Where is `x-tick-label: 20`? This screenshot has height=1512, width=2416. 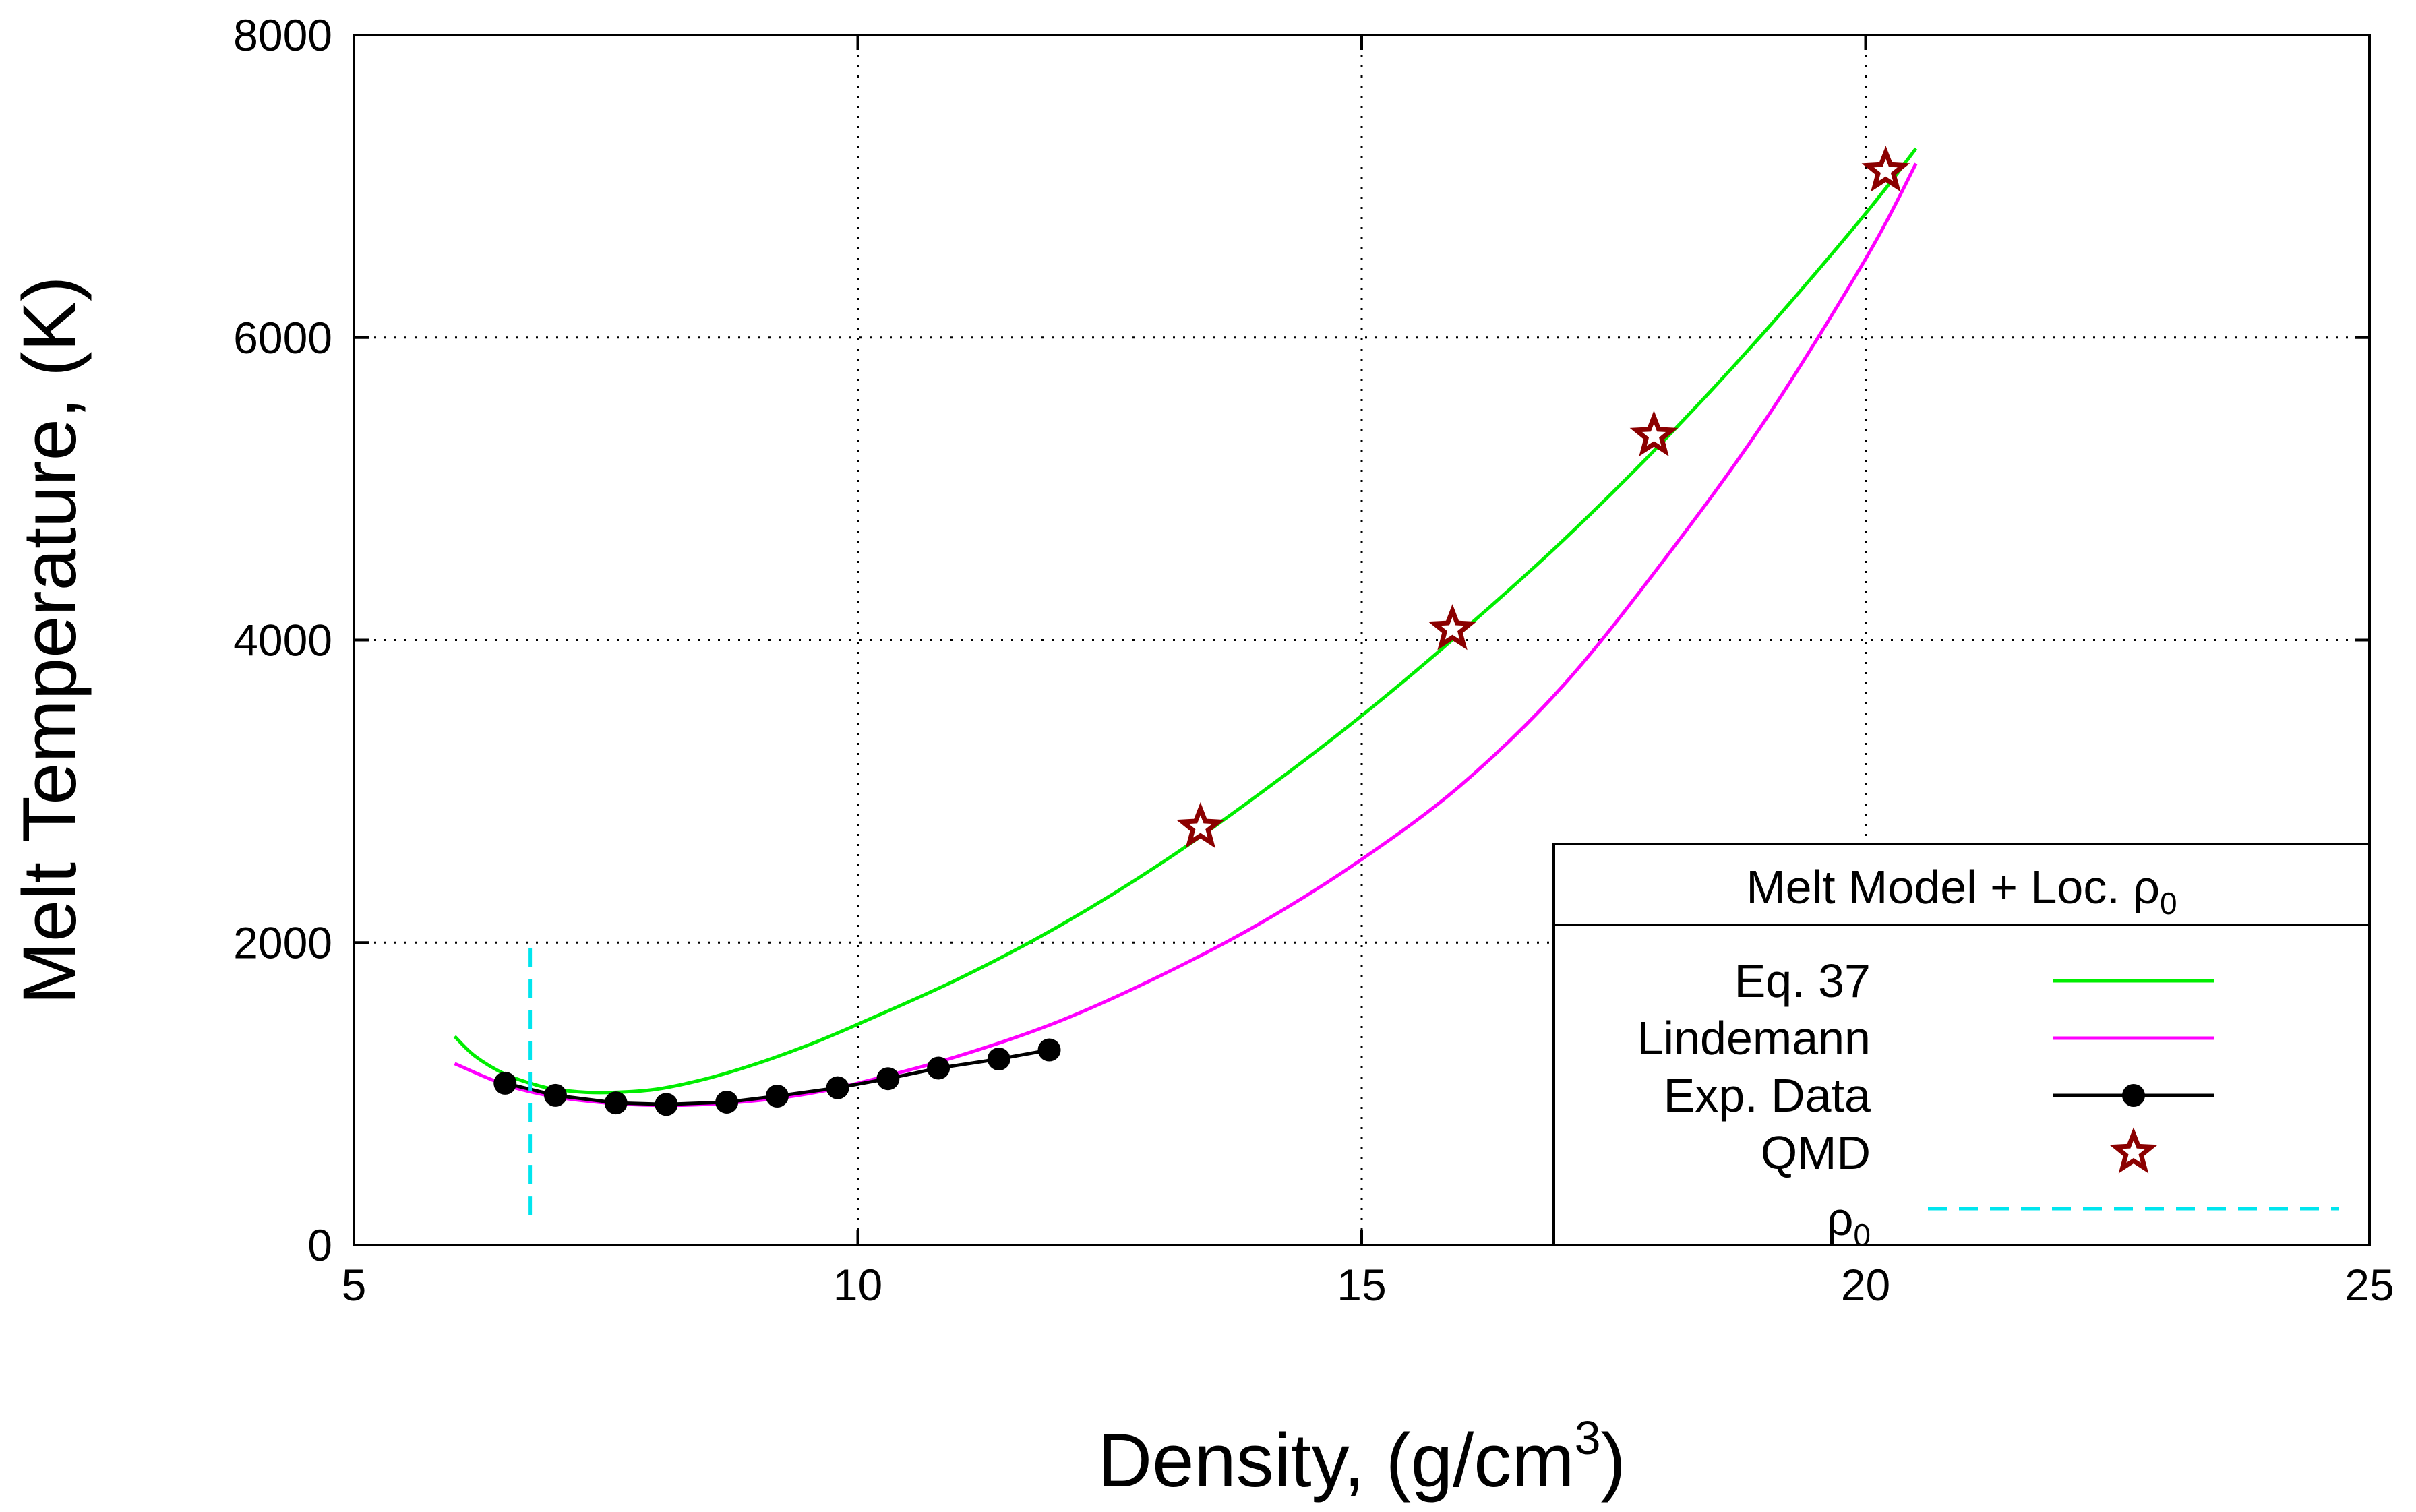 x-tick-label: 20 is located at coordinates (1866, 1285).